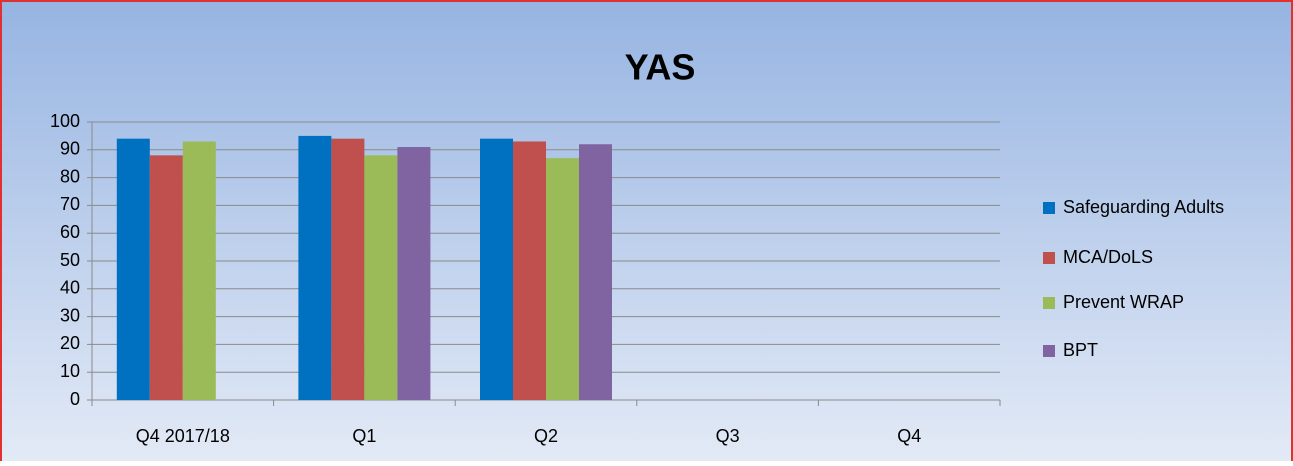 The height and width of the screenshot is (466, 1293). I want to click on x-tick-label: Q4 2017/18, so click(183, 436).